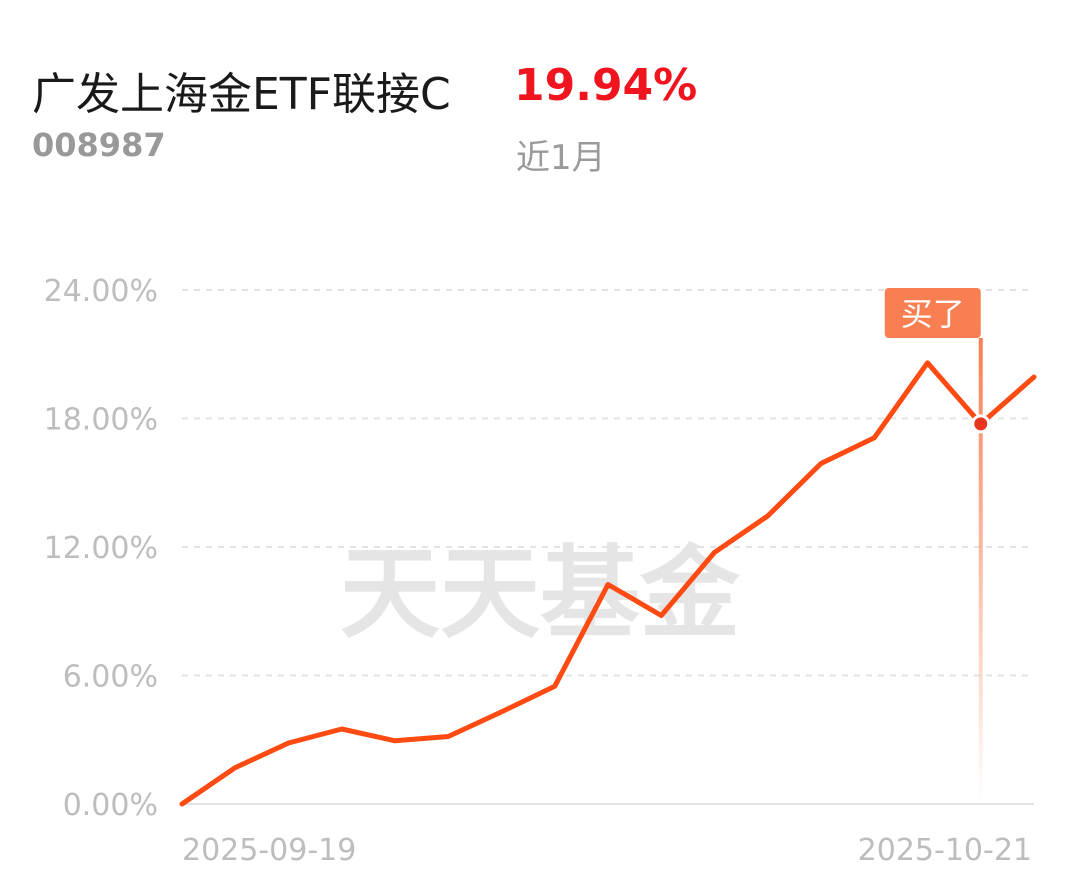  Describe the element at coordinates (99, 145) in the screenshot. I see `fund-code: 008987` at that location.